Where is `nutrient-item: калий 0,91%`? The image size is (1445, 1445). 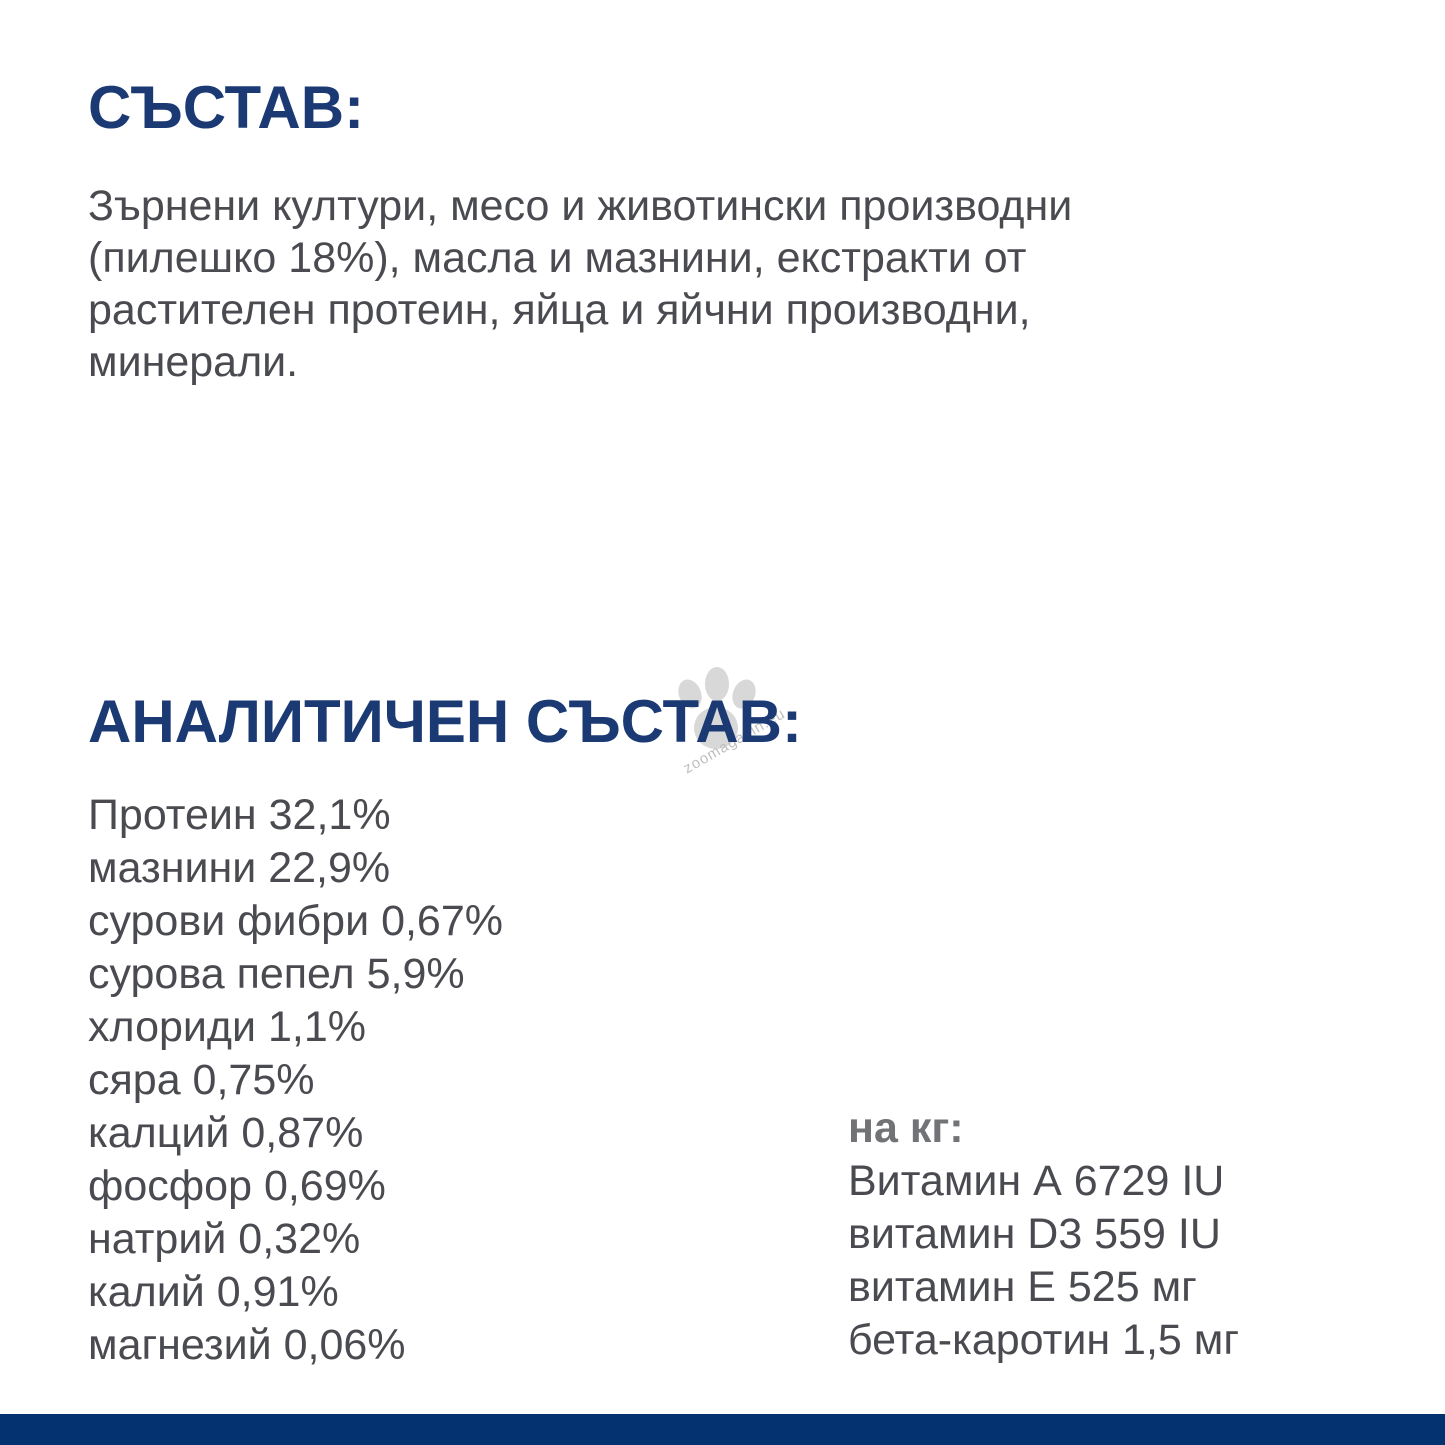 nutrient-item: калий 0,91% is located at coordinates (213, 1292).